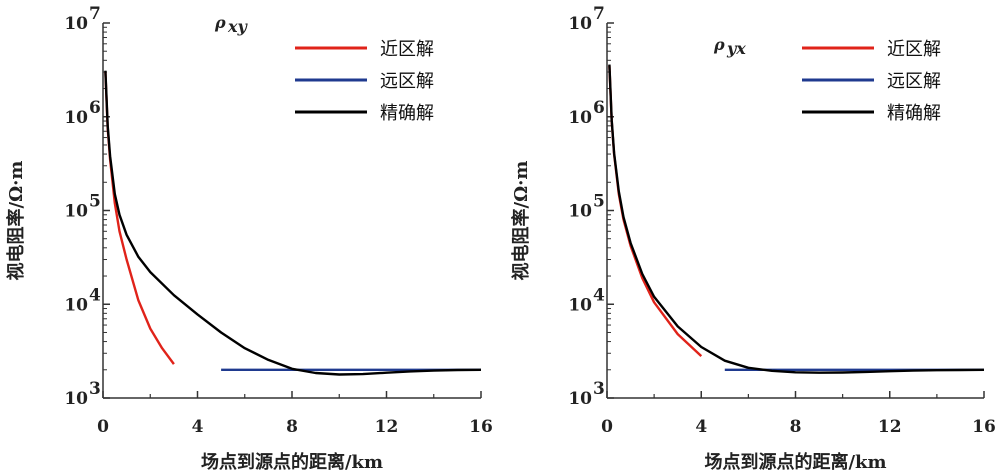  Describe the element at coordinates (238, 26) in the screenshot. I see `chart-title-subscript: xy` at that location.